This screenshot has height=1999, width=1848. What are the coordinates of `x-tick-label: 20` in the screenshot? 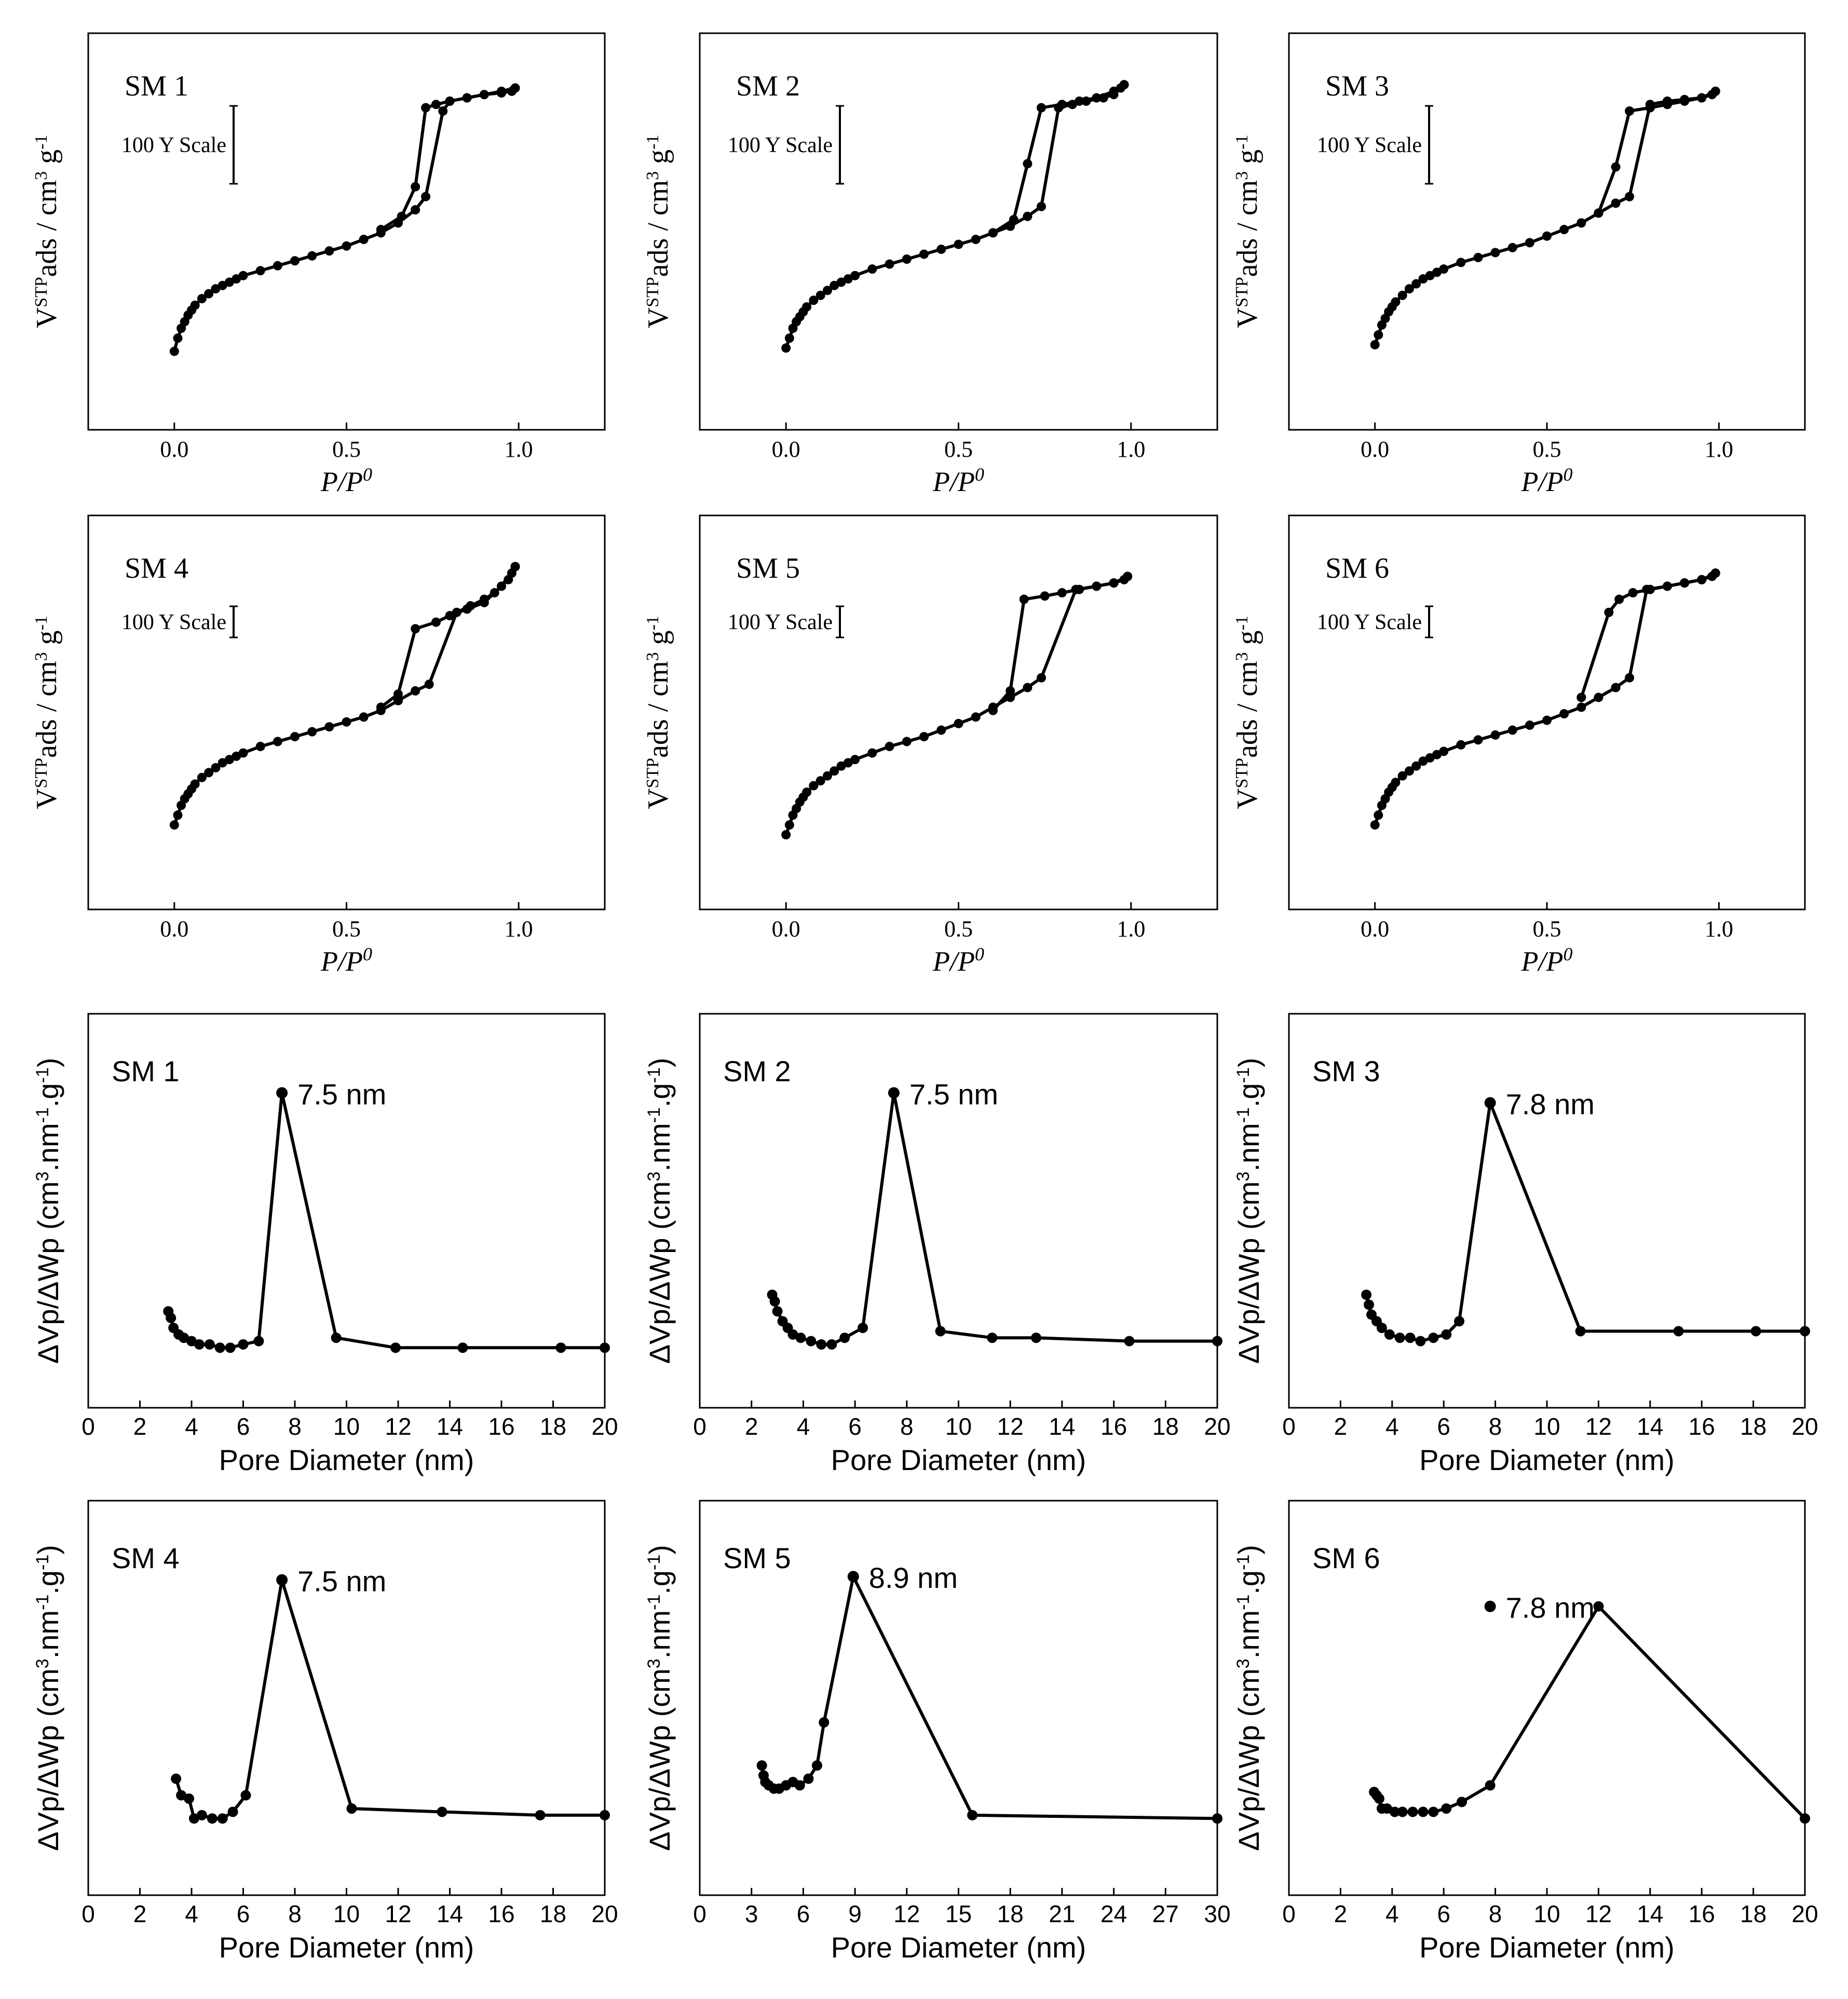 It's located at (604, 1913).